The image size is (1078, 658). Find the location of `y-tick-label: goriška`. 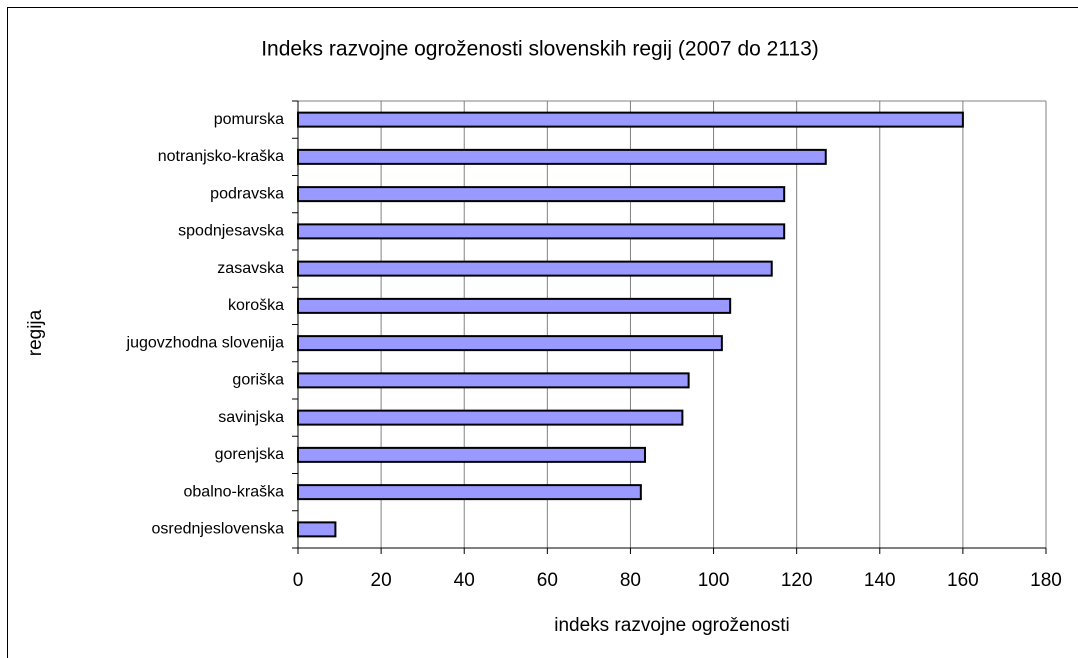

y-tick-label: goriška is located at coordinates (258, 380).